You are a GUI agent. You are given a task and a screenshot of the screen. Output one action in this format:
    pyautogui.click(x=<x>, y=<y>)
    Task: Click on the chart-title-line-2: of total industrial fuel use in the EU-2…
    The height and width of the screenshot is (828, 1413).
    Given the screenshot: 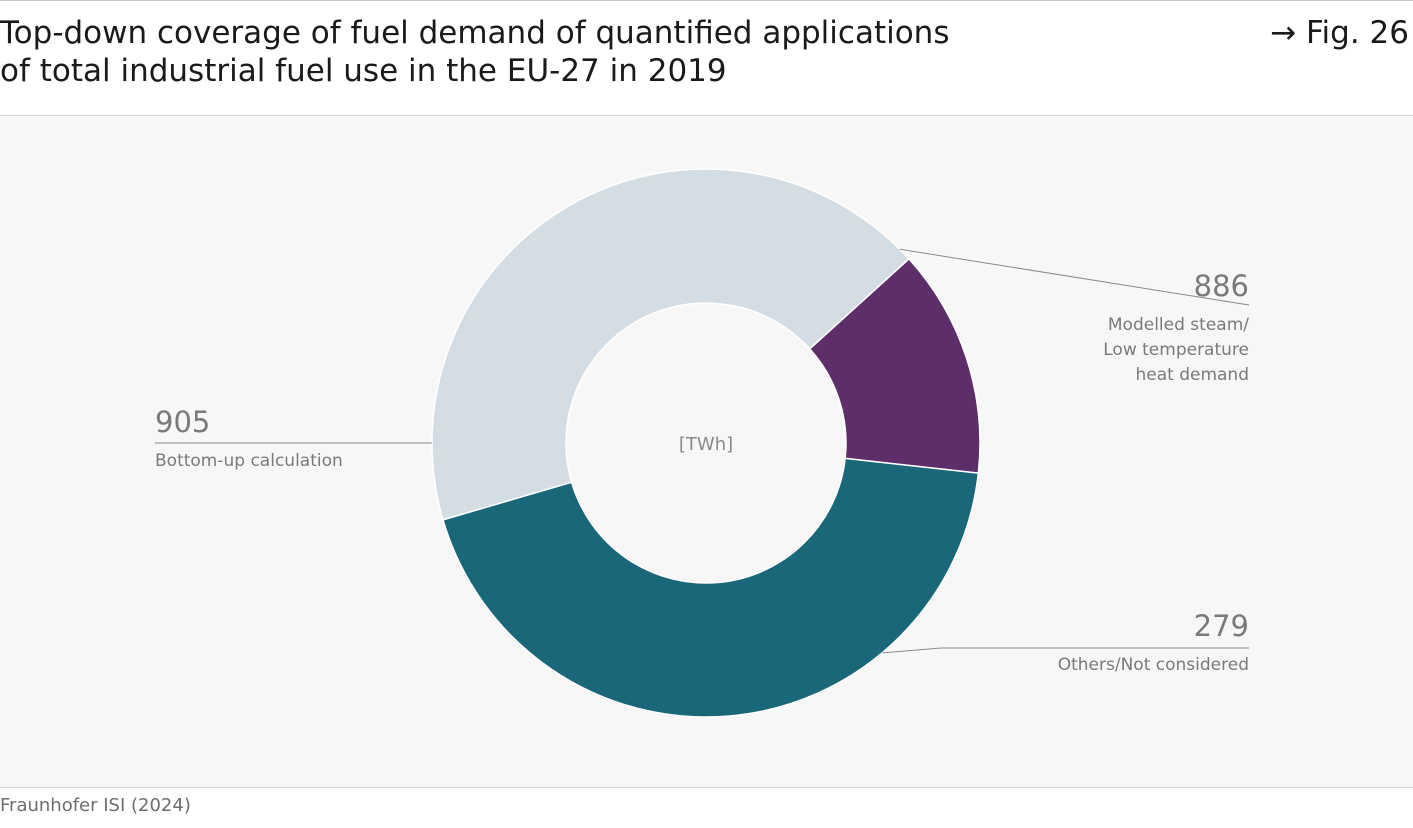 What is the action you would take?
    pyautogui.click(x=363, y=71)
    